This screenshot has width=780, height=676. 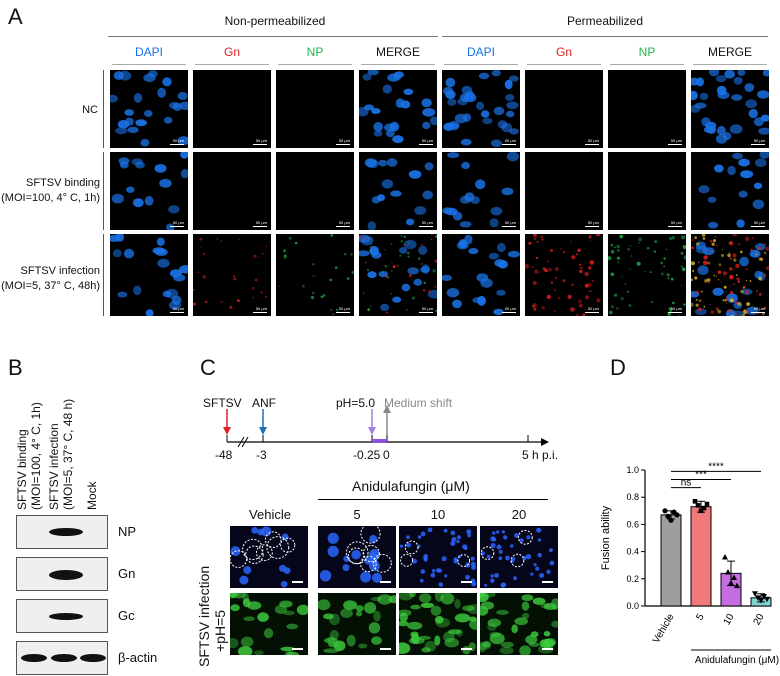 I want to click on cond-label-vehicle: Vehicle, so click(x=270, y=514).